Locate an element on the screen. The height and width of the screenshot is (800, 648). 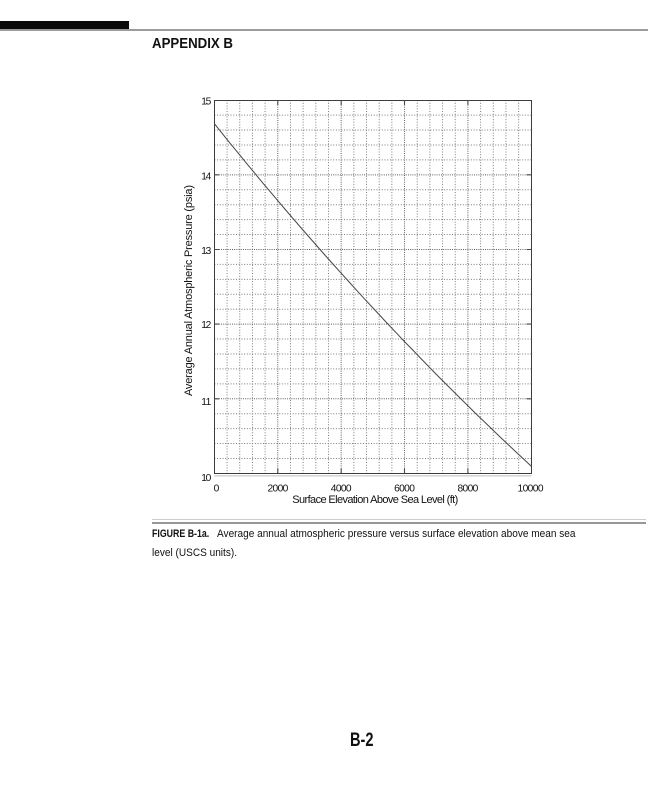
svg-text: 8000 is located at coordinates (468, 488).